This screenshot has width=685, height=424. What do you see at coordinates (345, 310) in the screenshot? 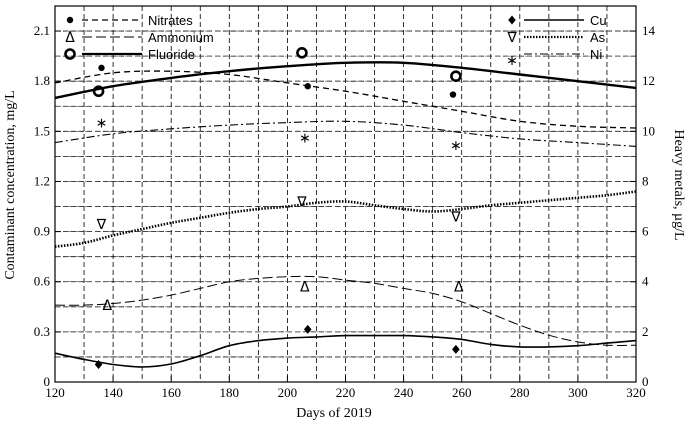
I see `series-line-ammonium` at bounding box center [345, 310].